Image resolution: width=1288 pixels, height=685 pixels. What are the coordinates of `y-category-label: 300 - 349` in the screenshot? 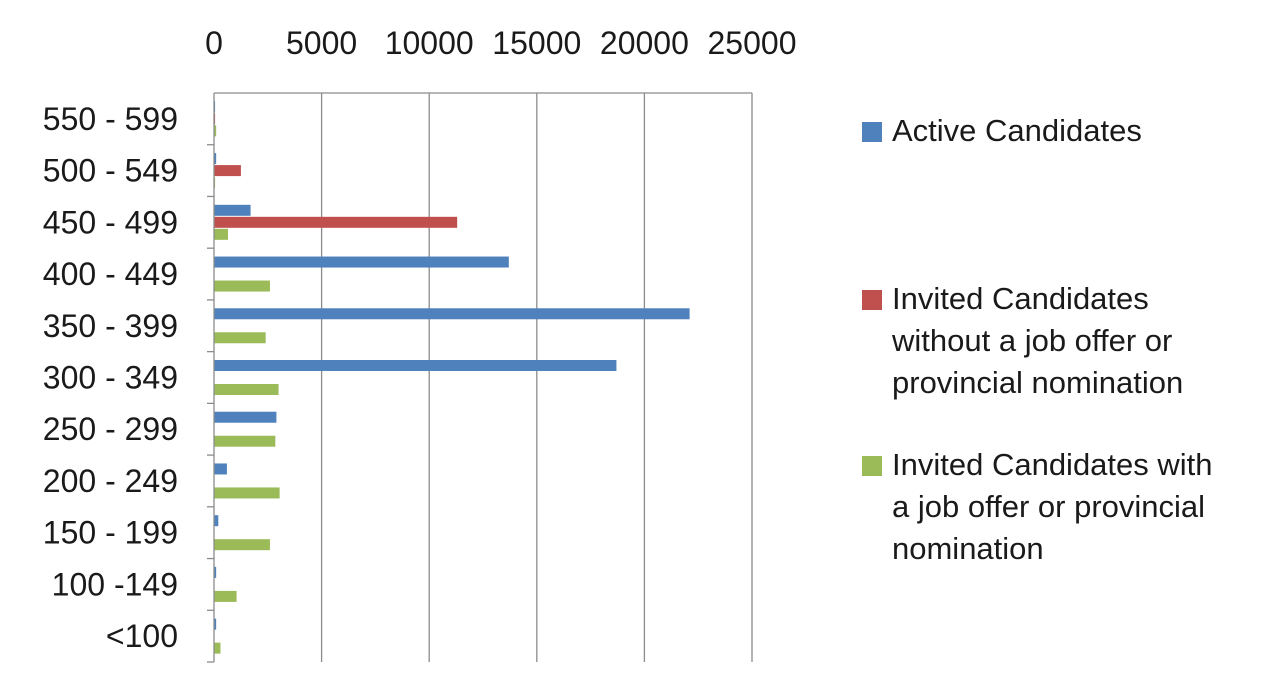 It's located at (110, 378).